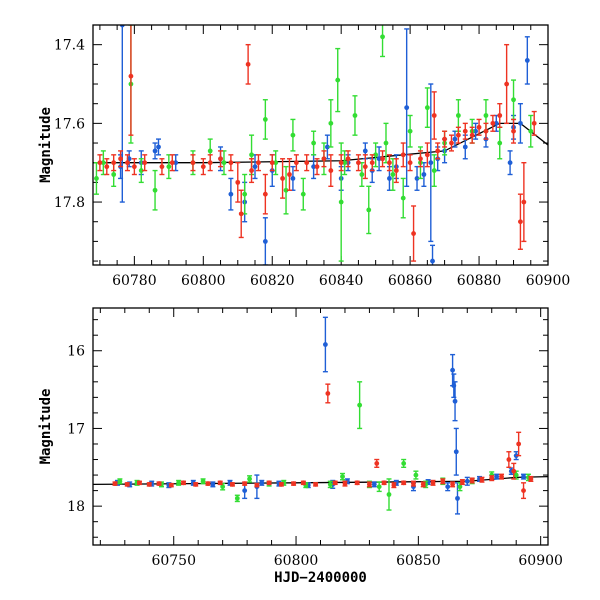  Describe the element at coordinates (69, 46) in the screenshot. I see `y-tick-label: 17.4` at that location.